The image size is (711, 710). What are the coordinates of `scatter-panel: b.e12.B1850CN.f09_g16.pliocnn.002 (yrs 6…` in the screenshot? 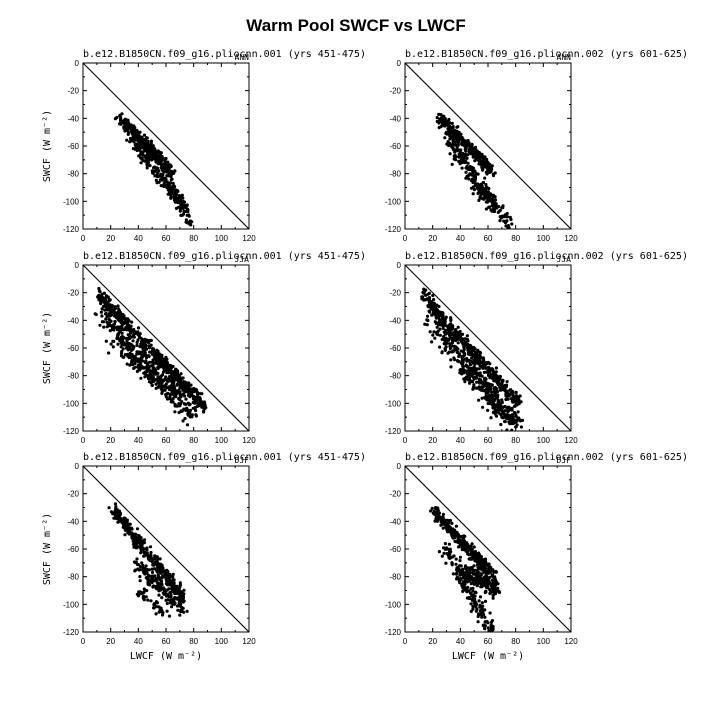 It's located at (536, 348).